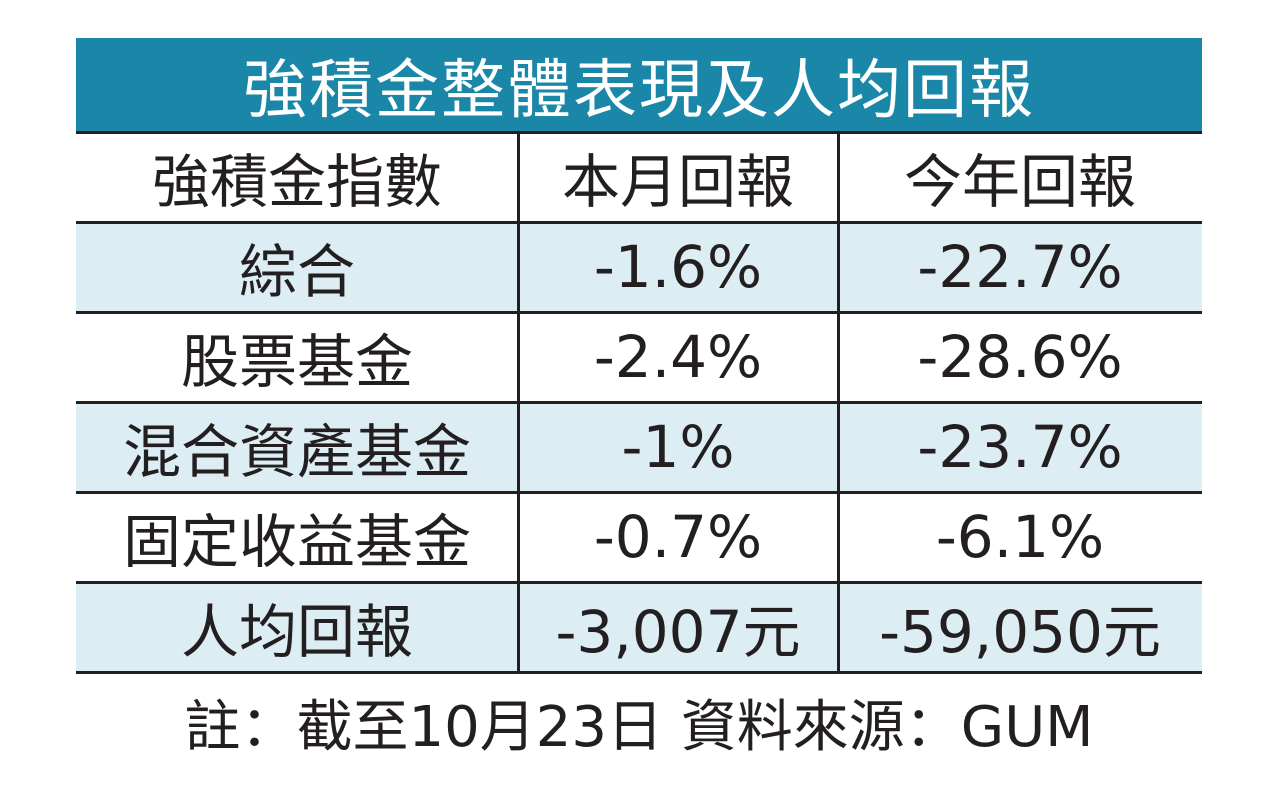 This screenshot has width=1280, height=803. Describe the element at coordinates (1020, 537) in the screenshot. I see `table-cell: -6.1%` at that location.